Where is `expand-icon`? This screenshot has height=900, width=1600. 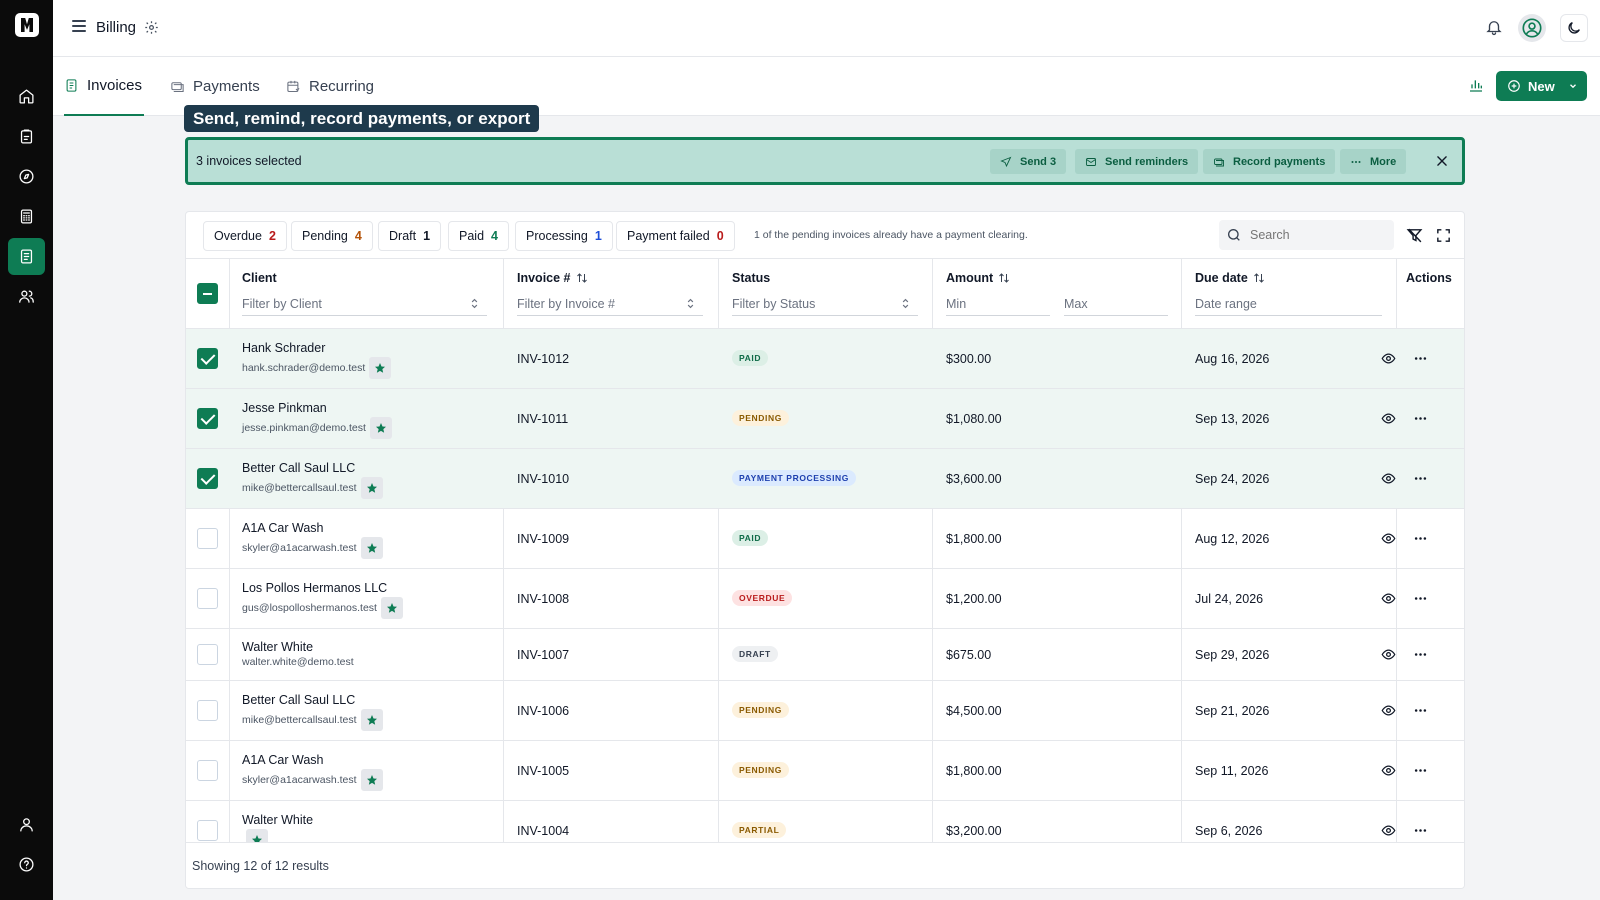
expand-icon is located at coordinates (1443, 235).